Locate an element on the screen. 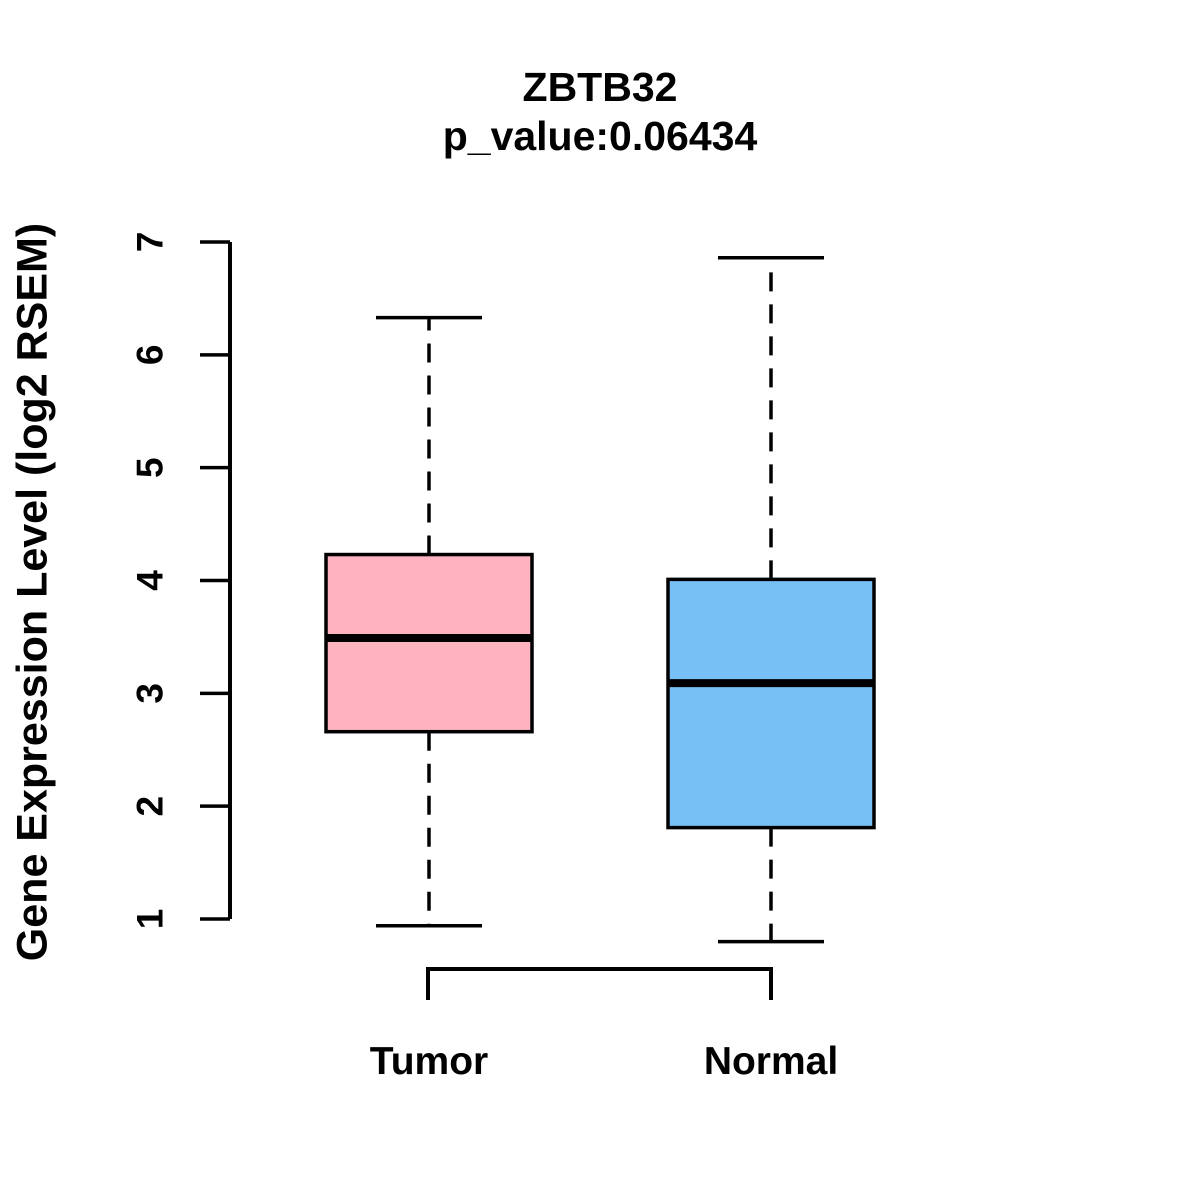 This screenshot has width=1200, height=1200. chart-subtitle: p_value:0.06434 is located at coordinates (600, 136).